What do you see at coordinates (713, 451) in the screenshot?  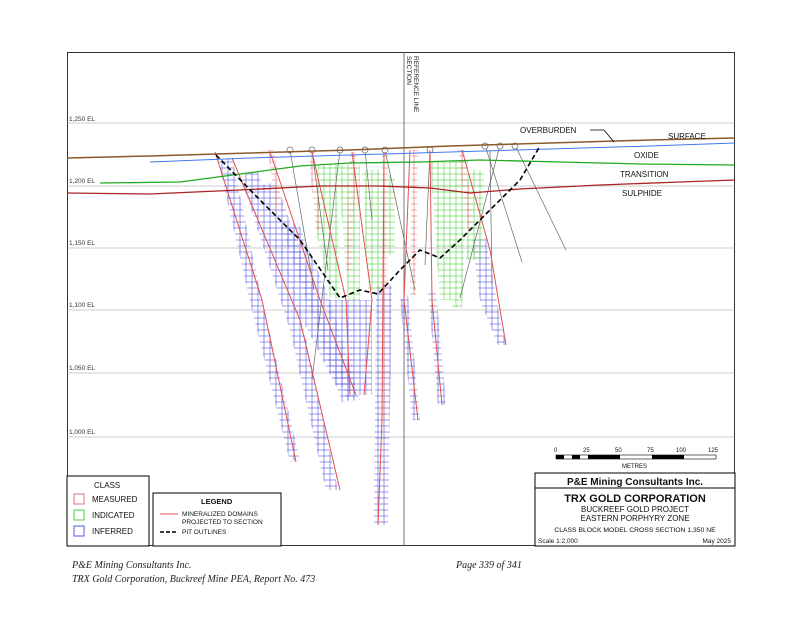 I see `scale-tick-125: 125` at bounding box center [713, 451].